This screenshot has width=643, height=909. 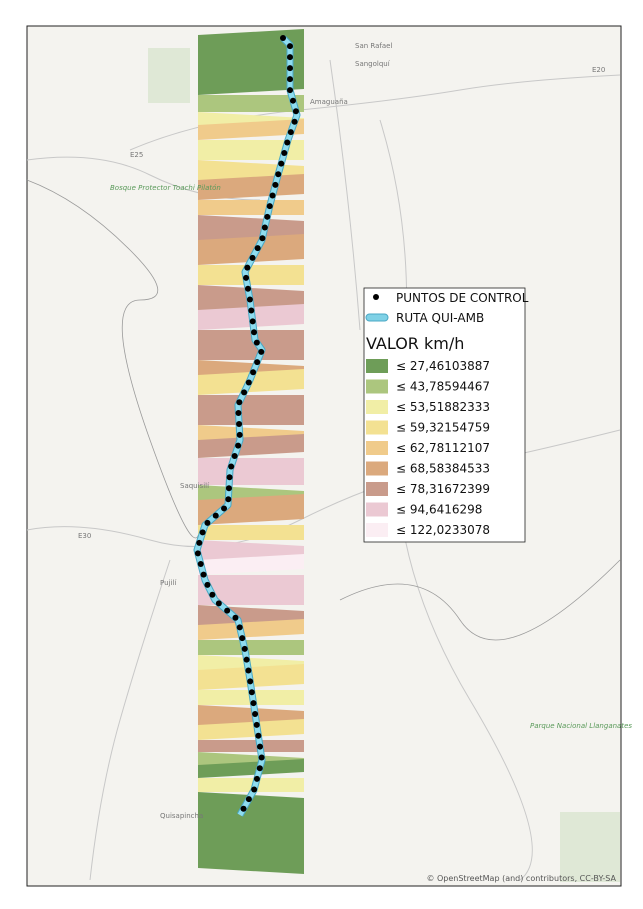 What do you see at coordinates (443, 407) in the screenshot?
I see `legend-label: ≤ 53,51882333` at bounding box center [443, 407].